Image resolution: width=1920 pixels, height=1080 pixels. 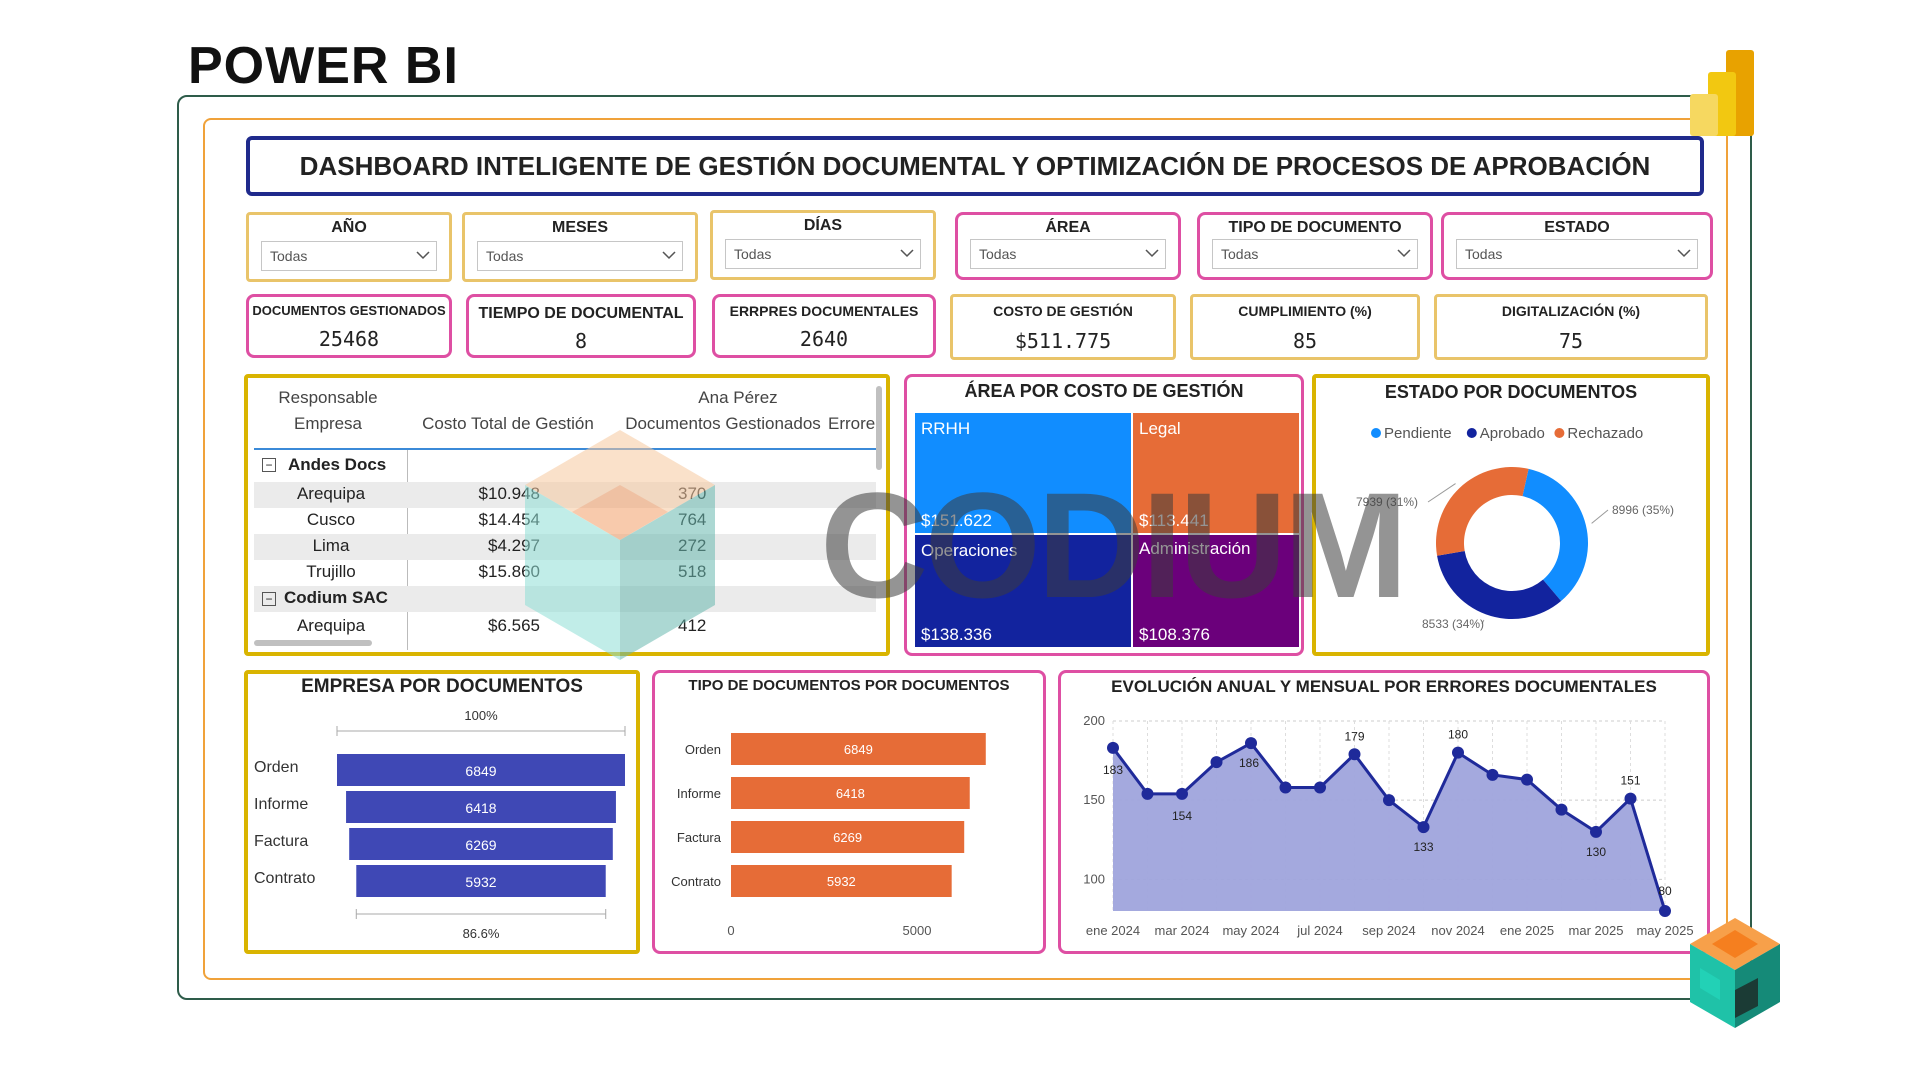 What do you see at coordinates (692, 545) in the screenshot?
I see `matrix-cell-docs: 272` at bounding box center [692, 545].